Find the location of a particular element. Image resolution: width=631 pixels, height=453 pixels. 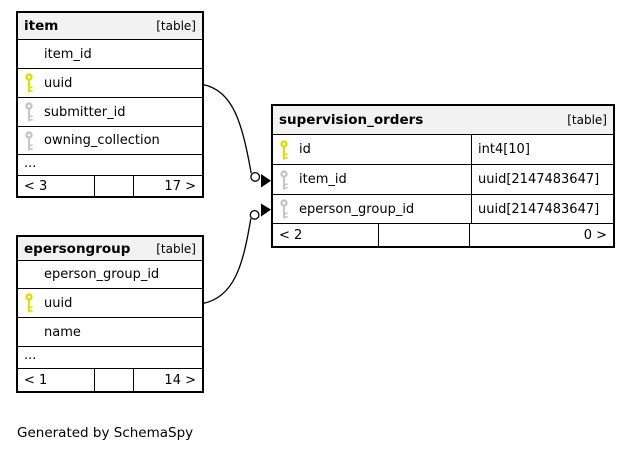

footer-next-count: 17 > is located at coordinates (180, 186).